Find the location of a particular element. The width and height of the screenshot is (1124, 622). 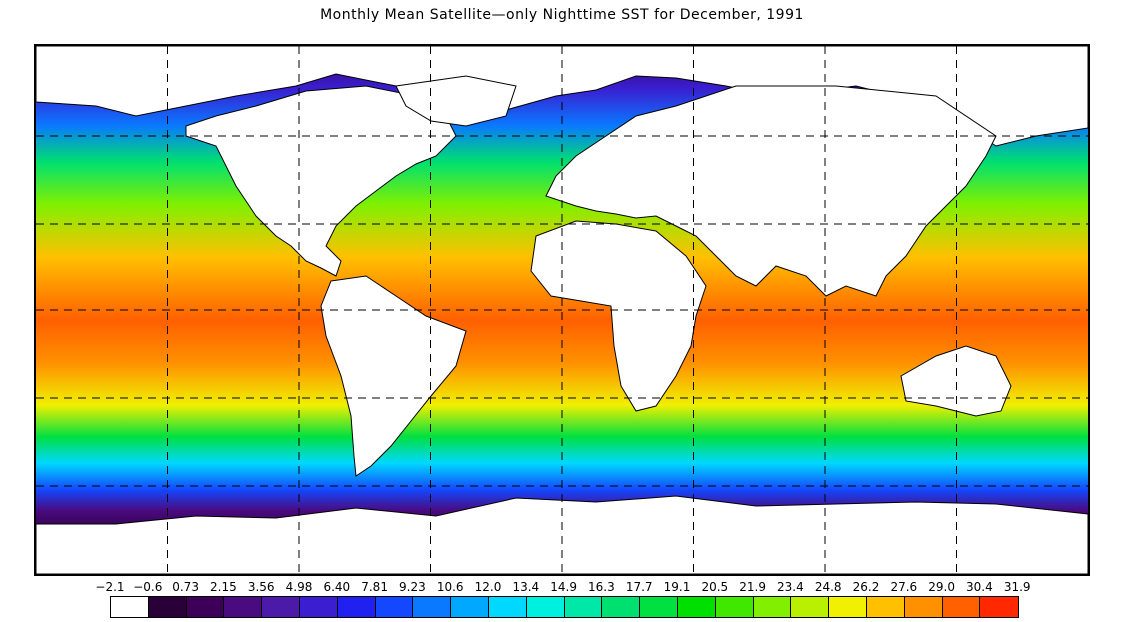

legend-tick-label: 13.4 is located at coordinates (526, 587).